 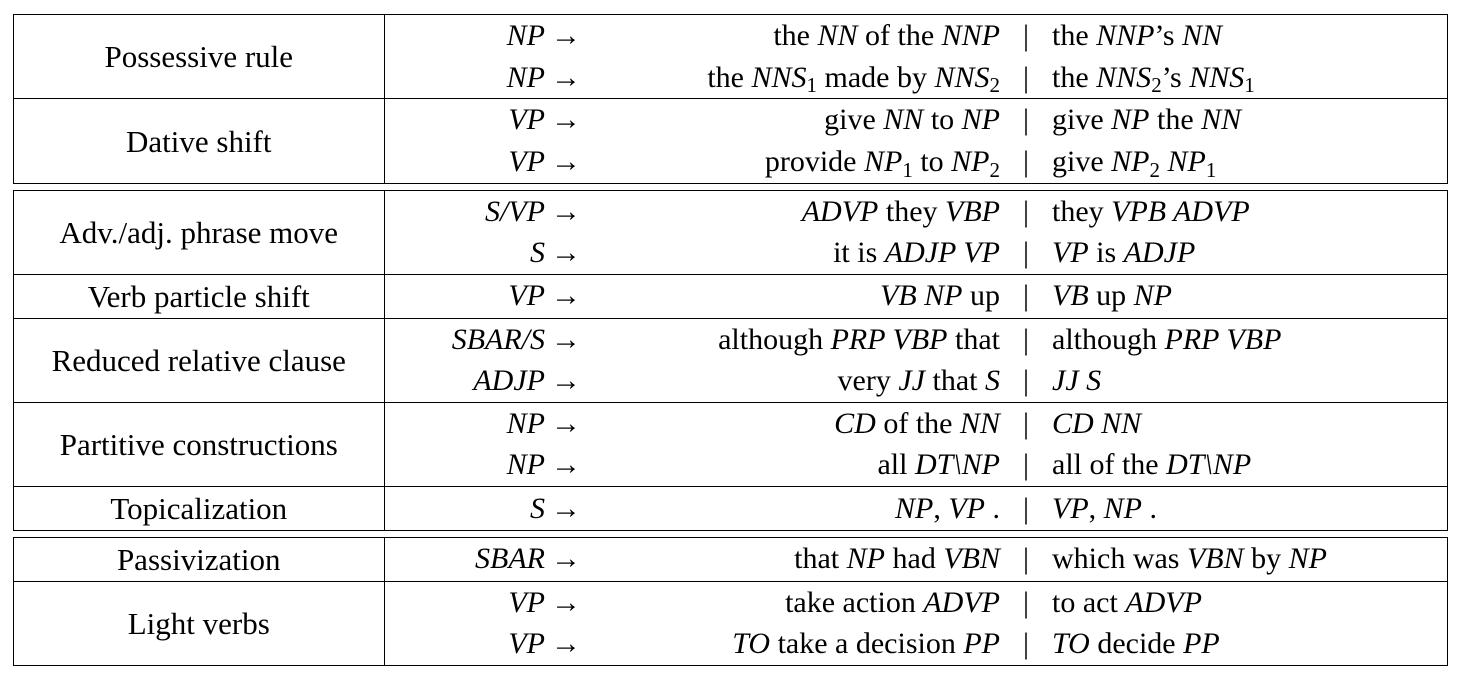 I want to click on rule-target: the NNP’s NN, so click(x=1247, y=36).